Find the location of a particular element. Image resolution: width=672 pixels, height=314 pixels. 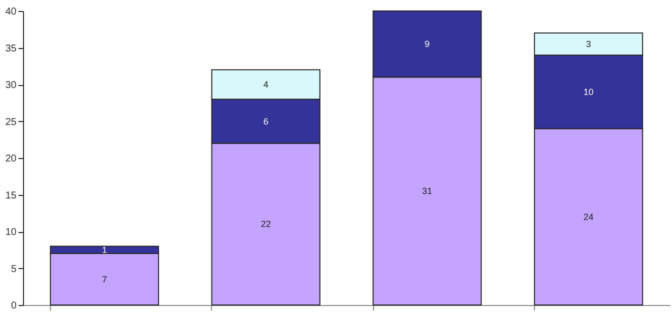

data-label: 1 is located at coordinates (104, 249).